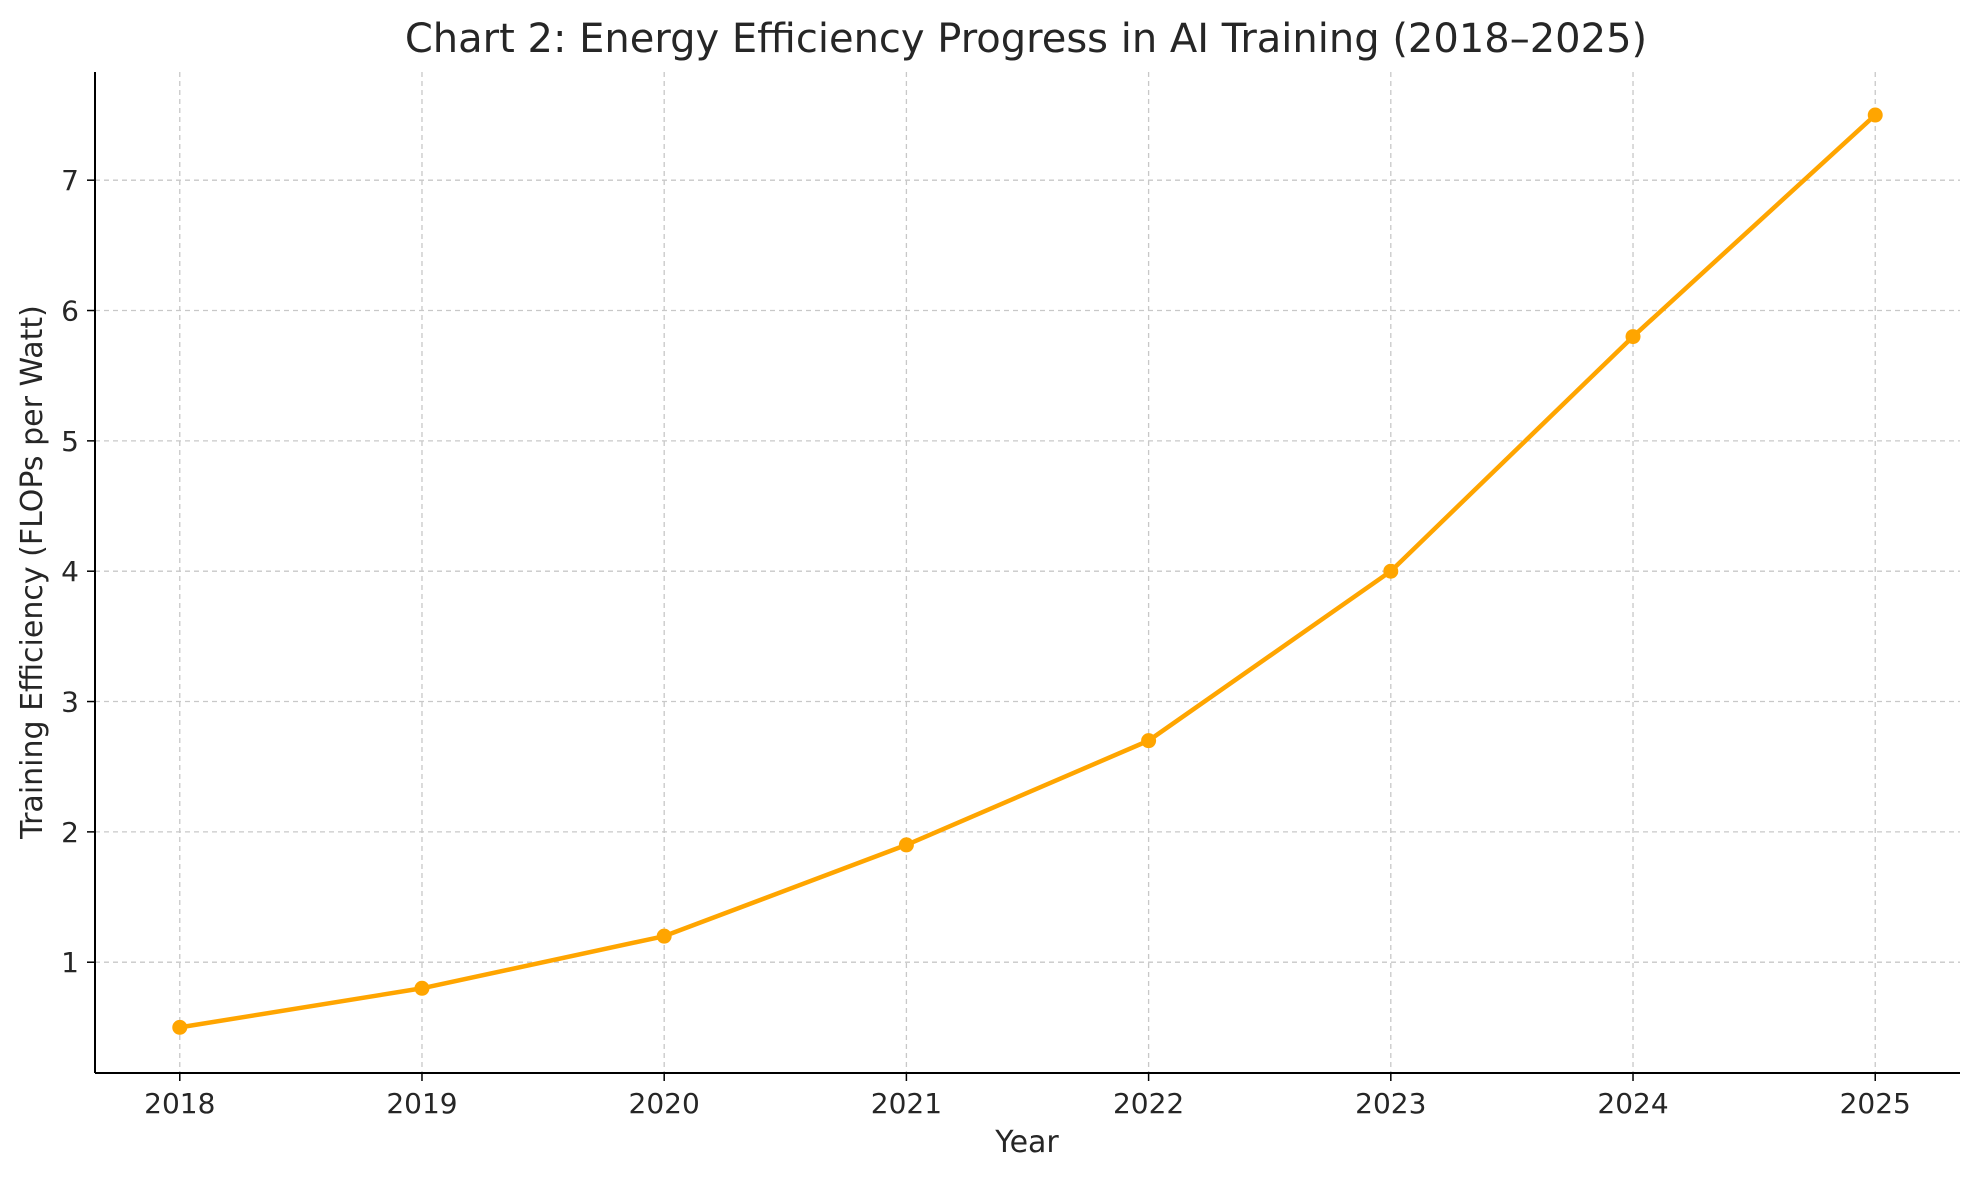 This screenshot has height=1184, width=1979. What do you see at coordinates (906, 1103) in the screenshot?
I see `x-tick-label: 2021` at bounding box center [906, 1103].